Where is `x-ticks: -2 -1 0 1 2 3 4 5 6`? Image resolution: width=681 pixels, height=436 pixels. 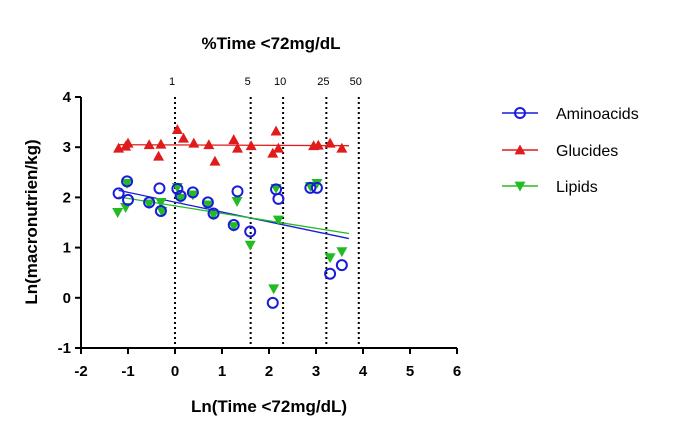 x-ticks: -2 -1 0 1 2 3 4 5 6 is located at coordinates (267, 364).